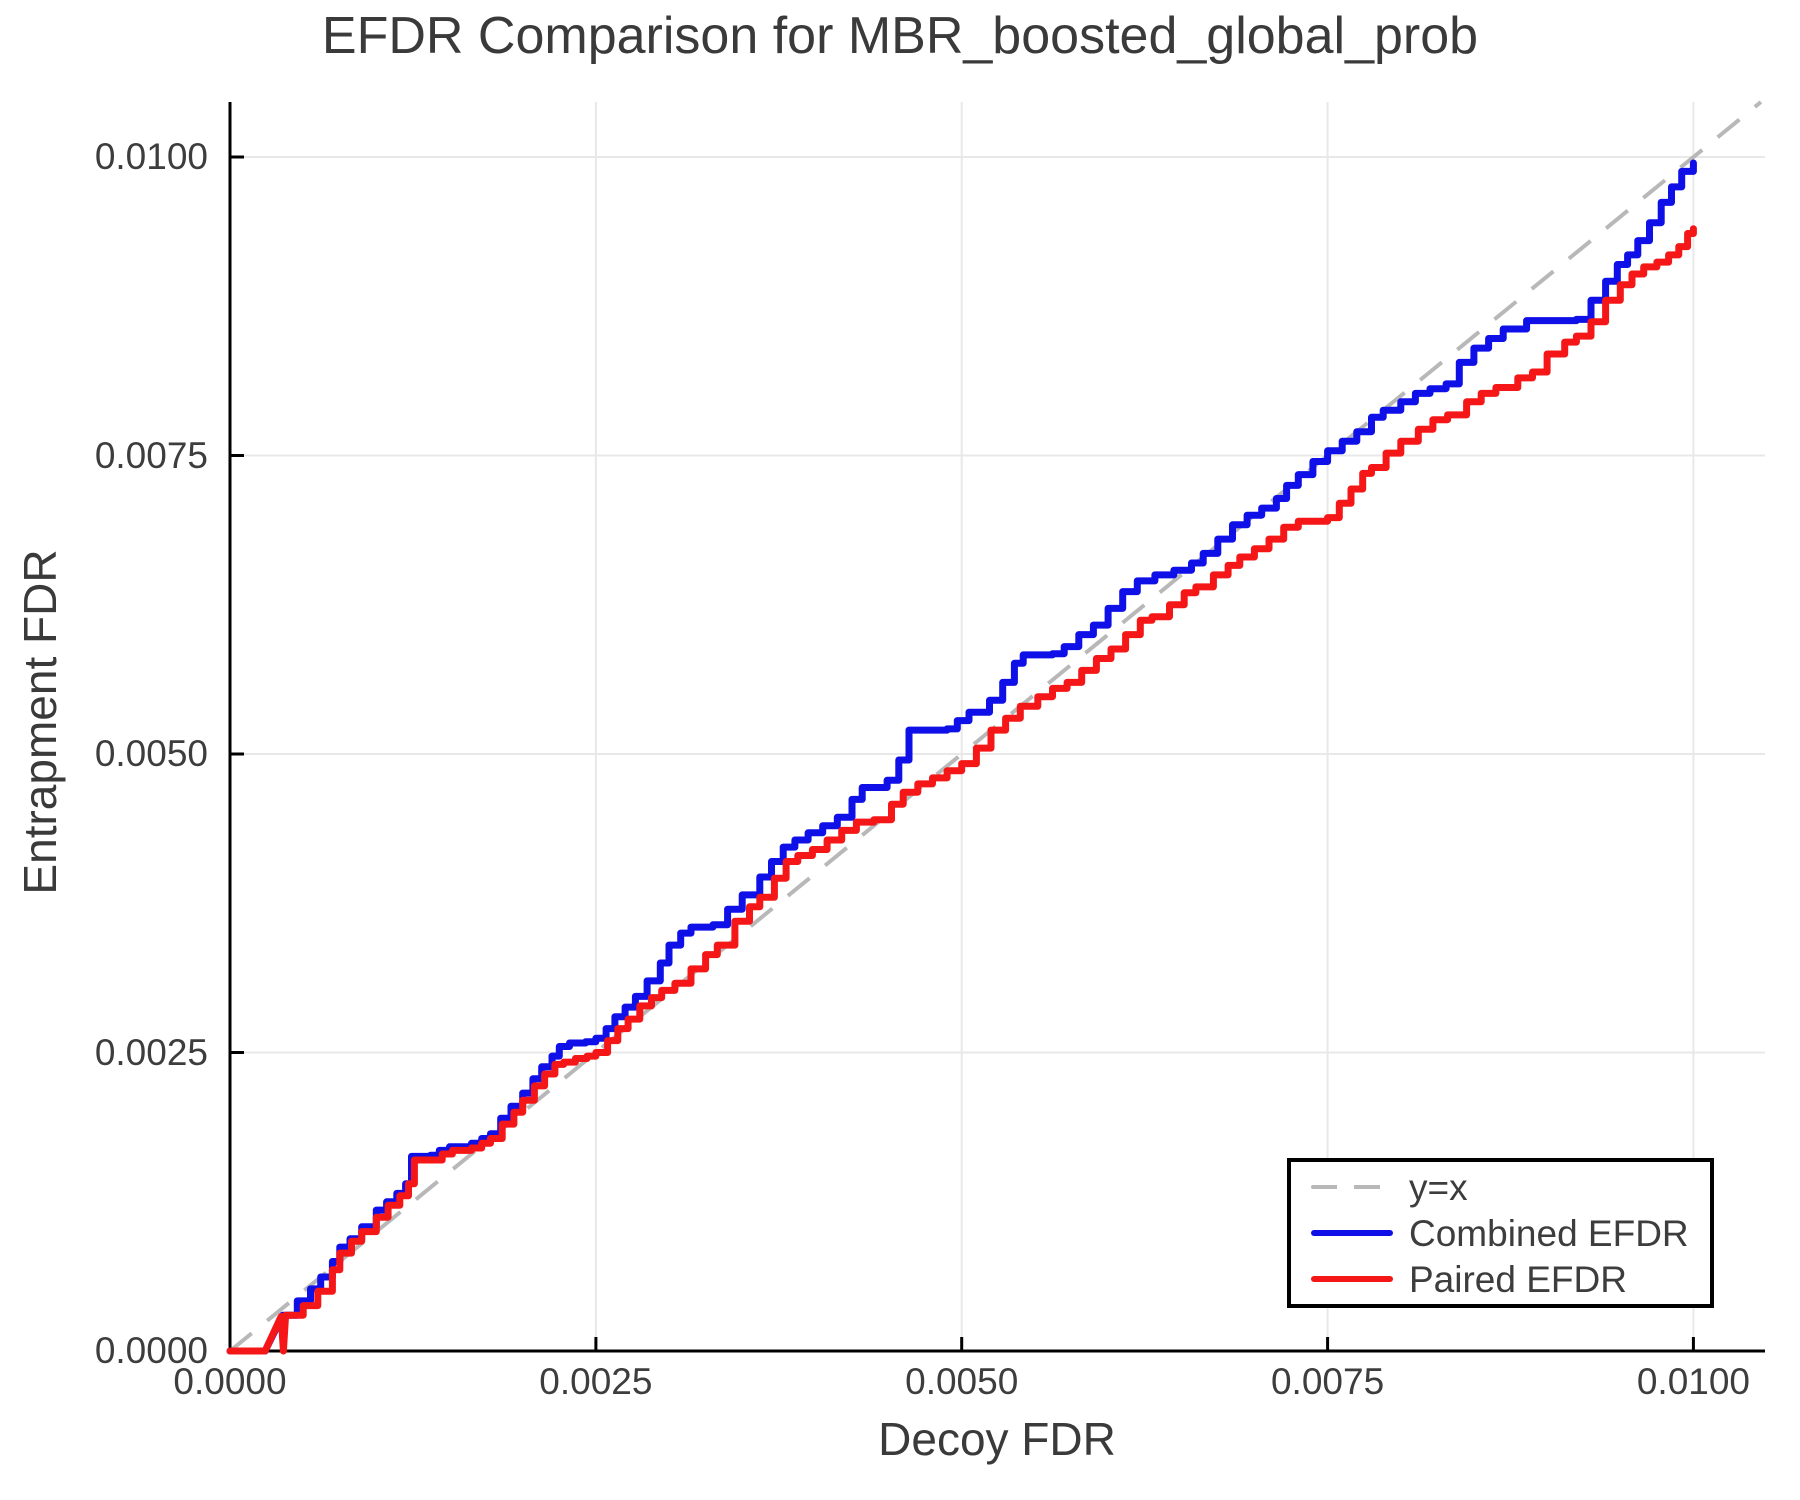  I want to click on x-axis-label: Decoy FDR, so click(997, 1439).